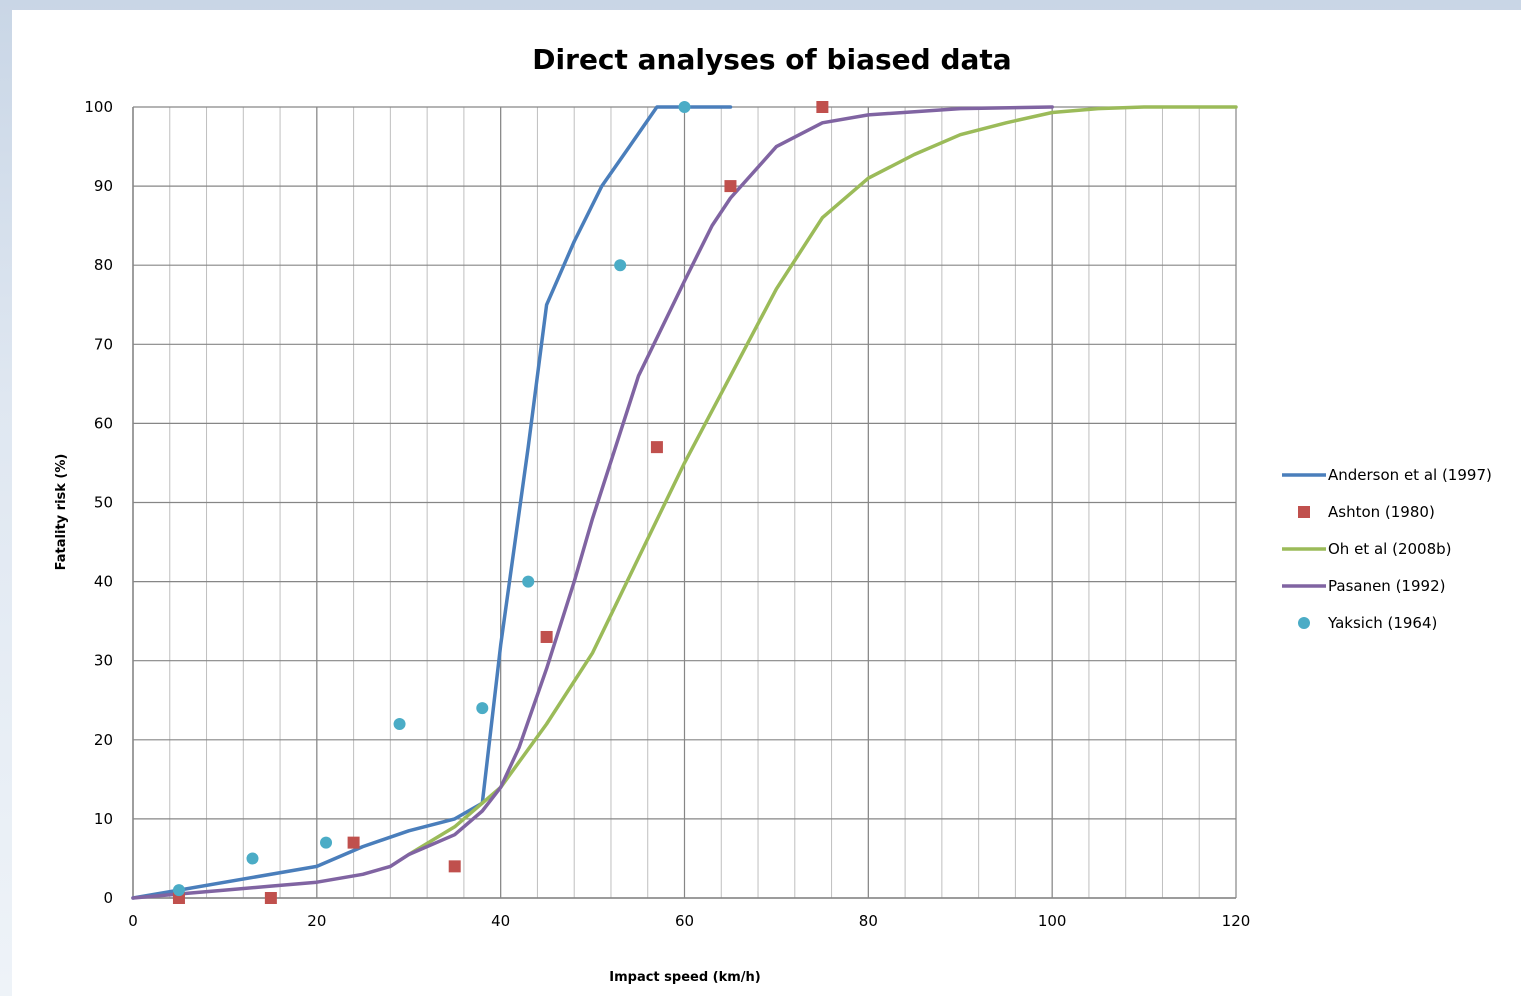 The image size is (1521, 996). What do you see at coordinates (316, 921) in the screenshot?
I see `x-tick-label: 20` at bounding box center [316, 921].